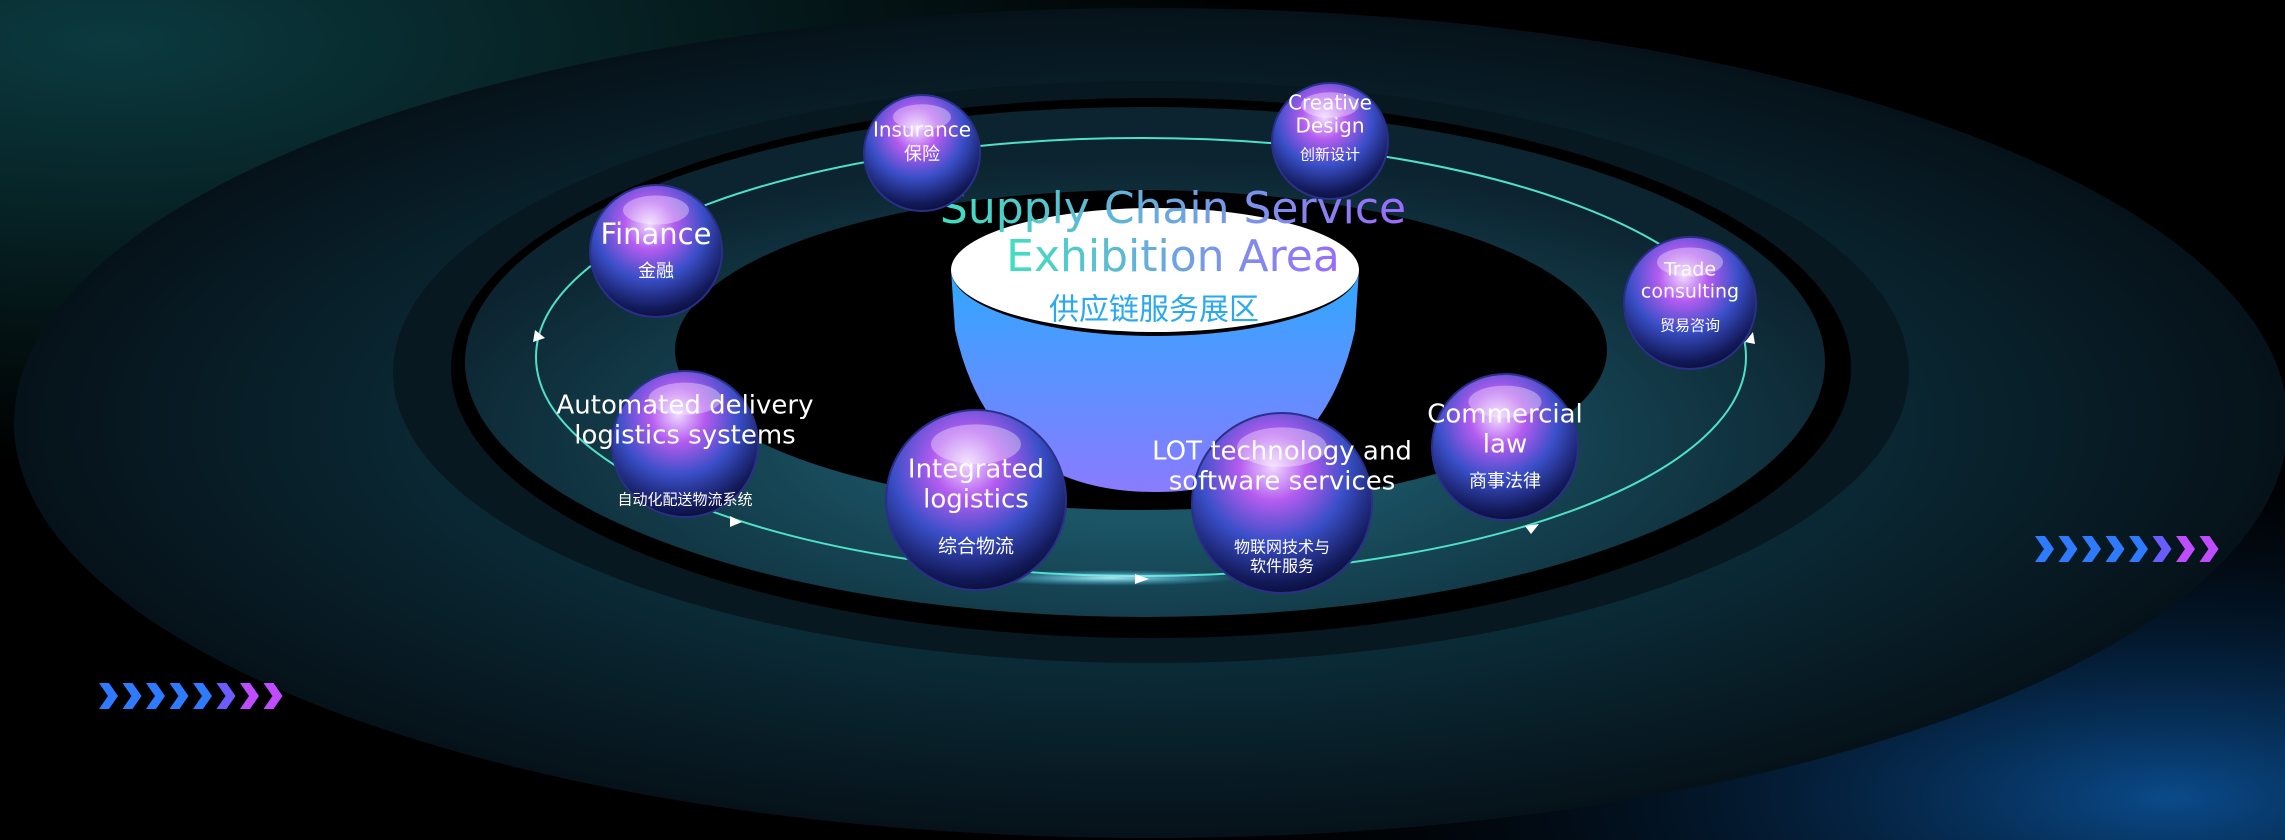 This screenshot has width=2285, height=840. What do you see at coordinates (656, 271) in the screenshot?
I see `node-label-zh: 金融` at bounding box center [656, 271].